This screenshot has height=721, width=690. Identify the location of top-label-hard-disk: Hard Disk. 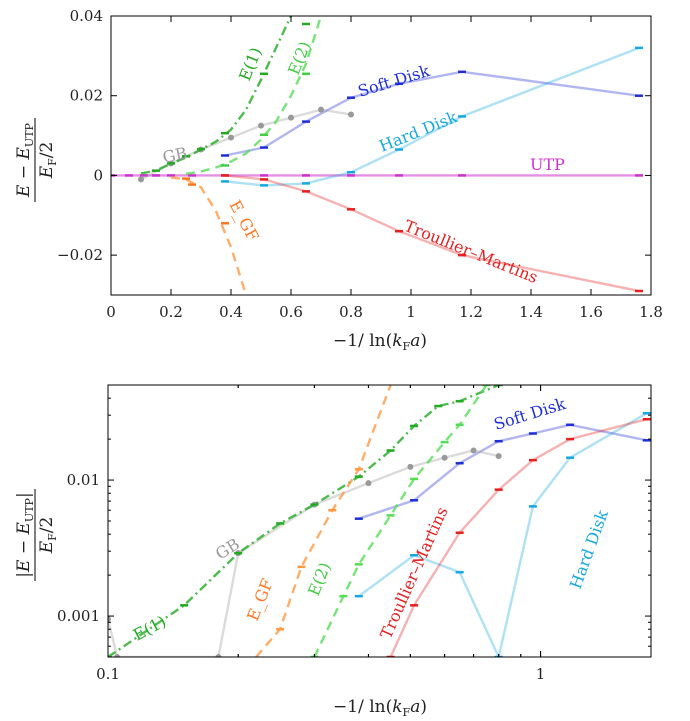
(418, 131).